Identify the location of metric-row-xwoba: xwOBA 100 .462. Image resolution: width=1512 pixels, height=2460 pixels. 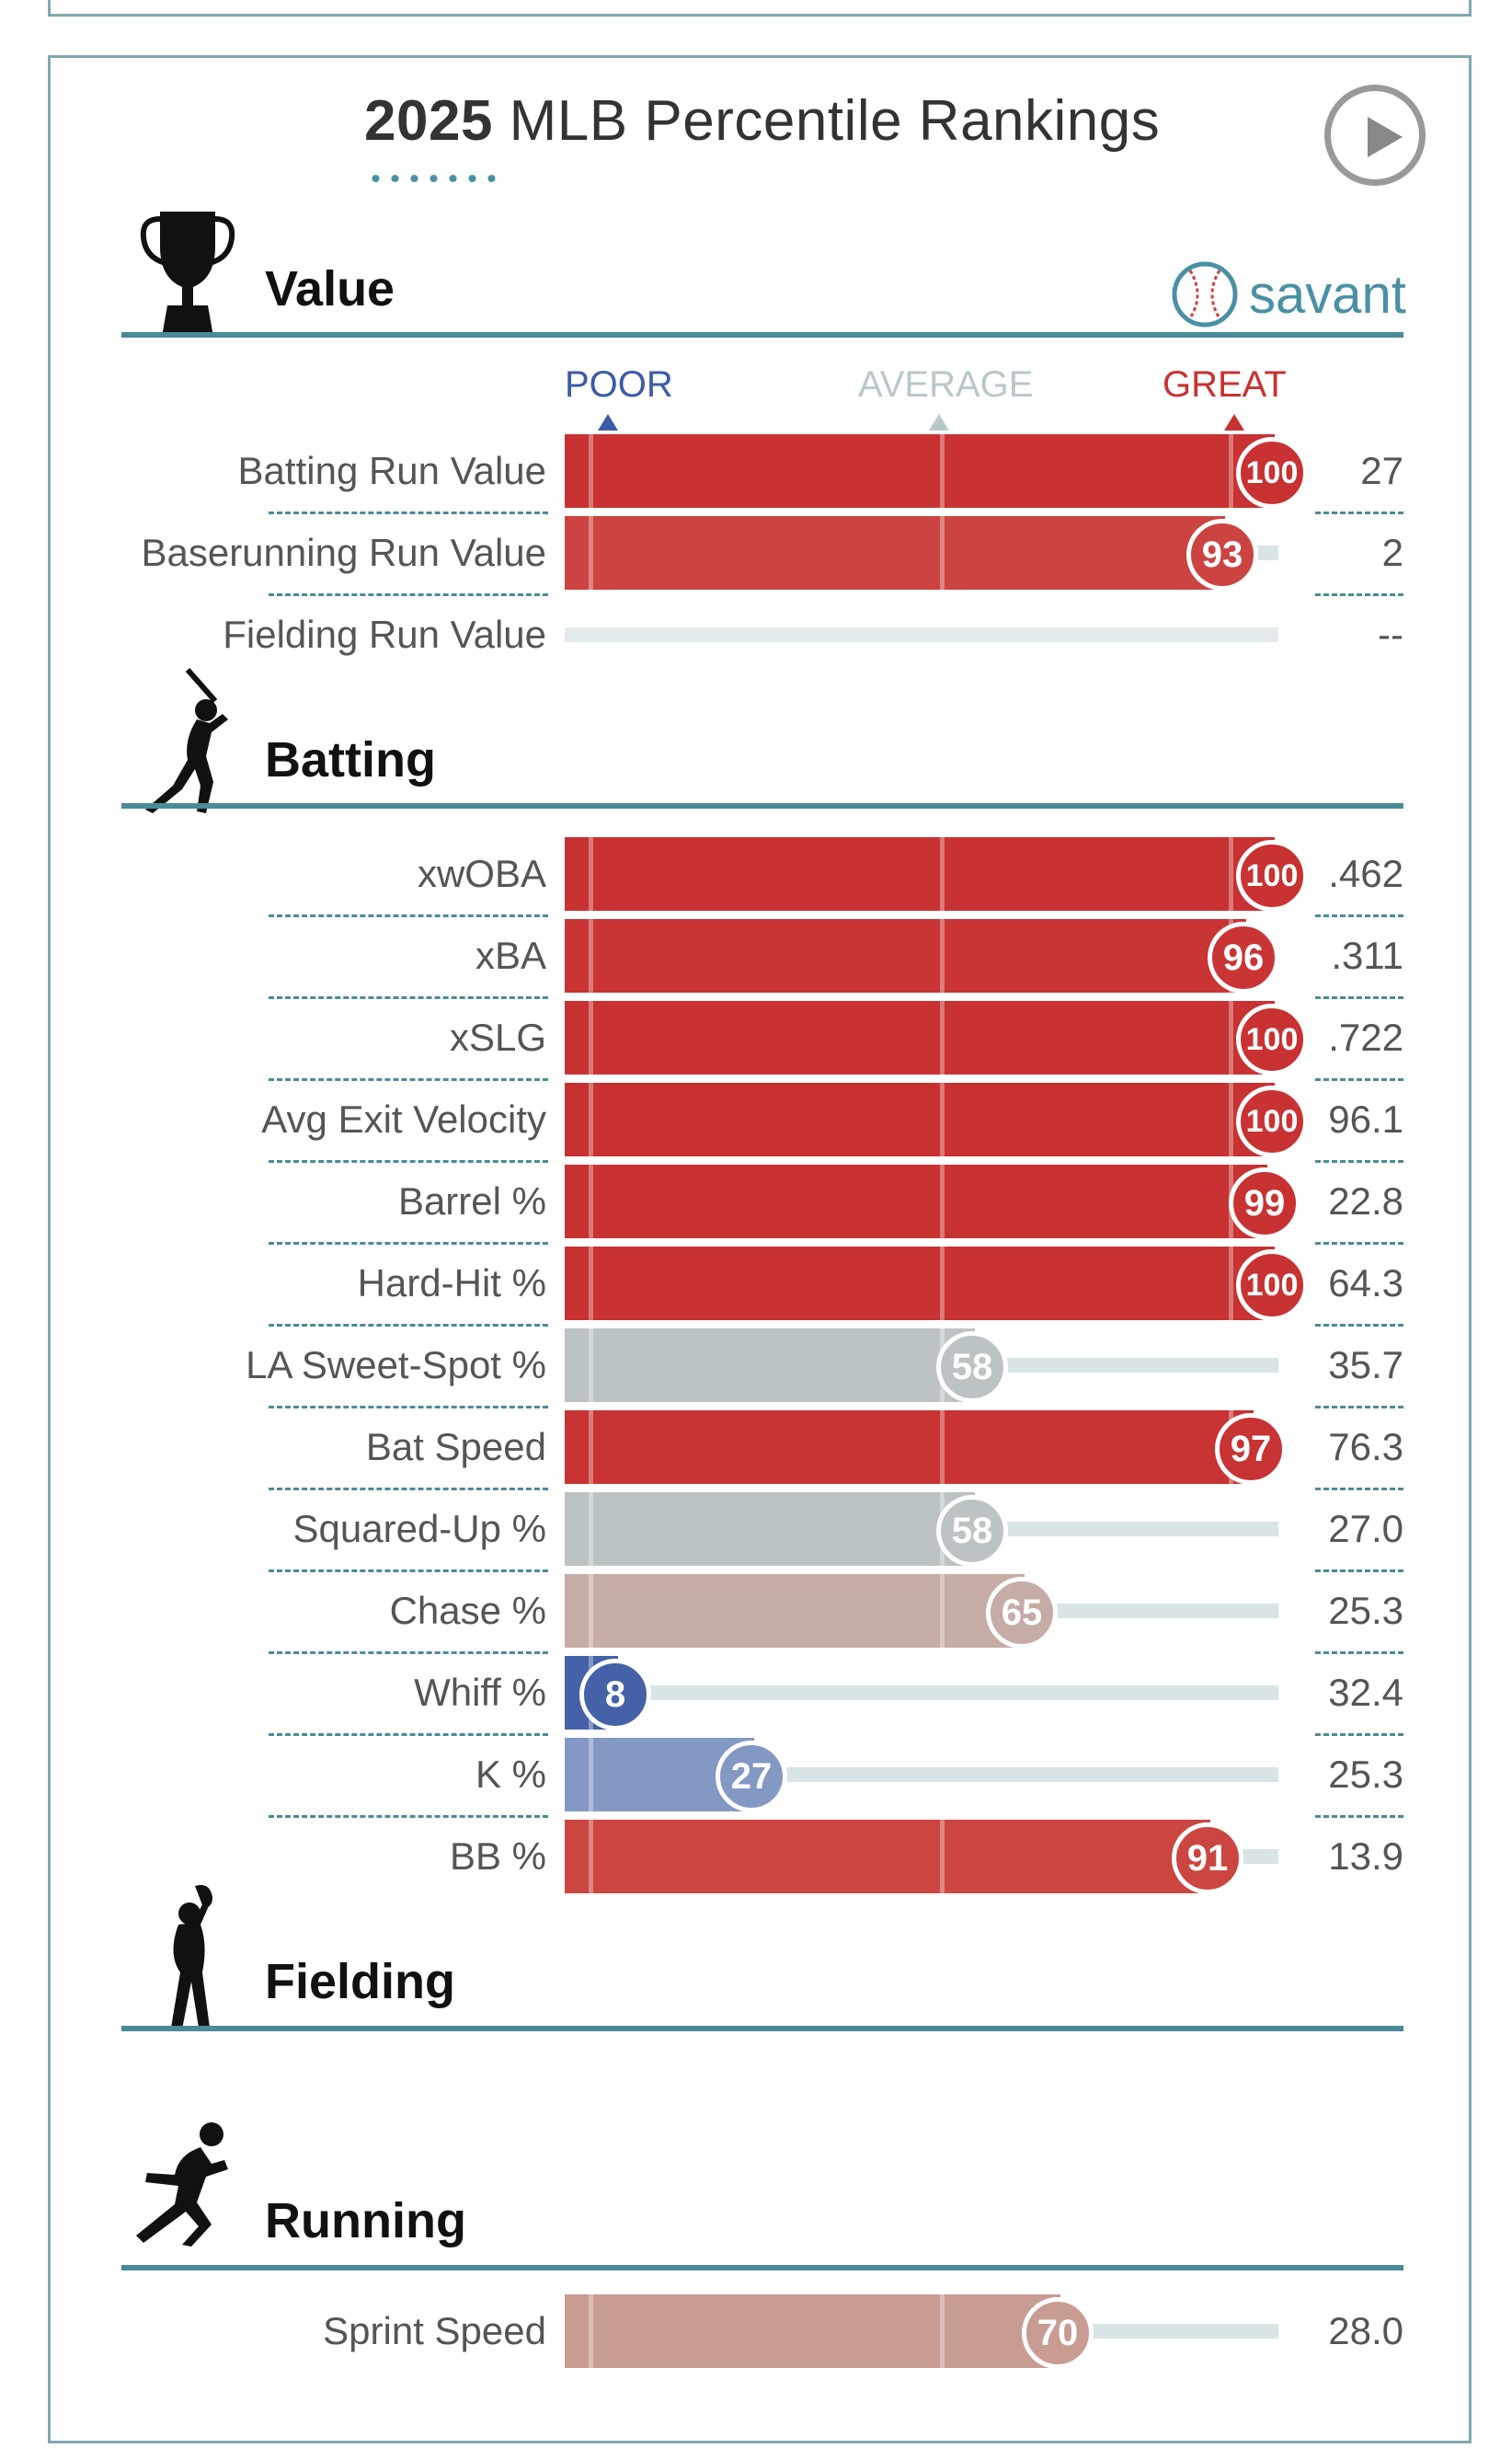
(756, 874).